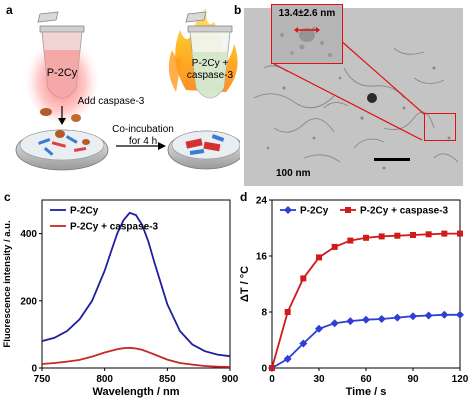  Describe the element at coordinates (293, 173) in the screenshot. I see `scale-bar-label: 100 nm` at that location.